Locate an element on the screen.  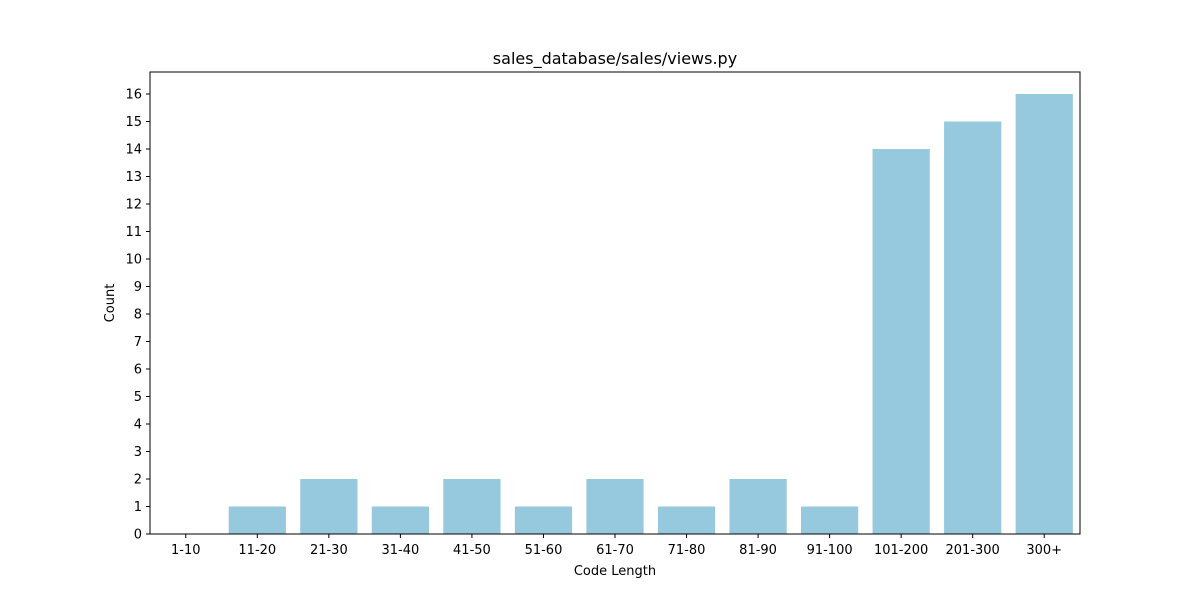
y-tick-label: 14 is located at coordinates (133, 150).